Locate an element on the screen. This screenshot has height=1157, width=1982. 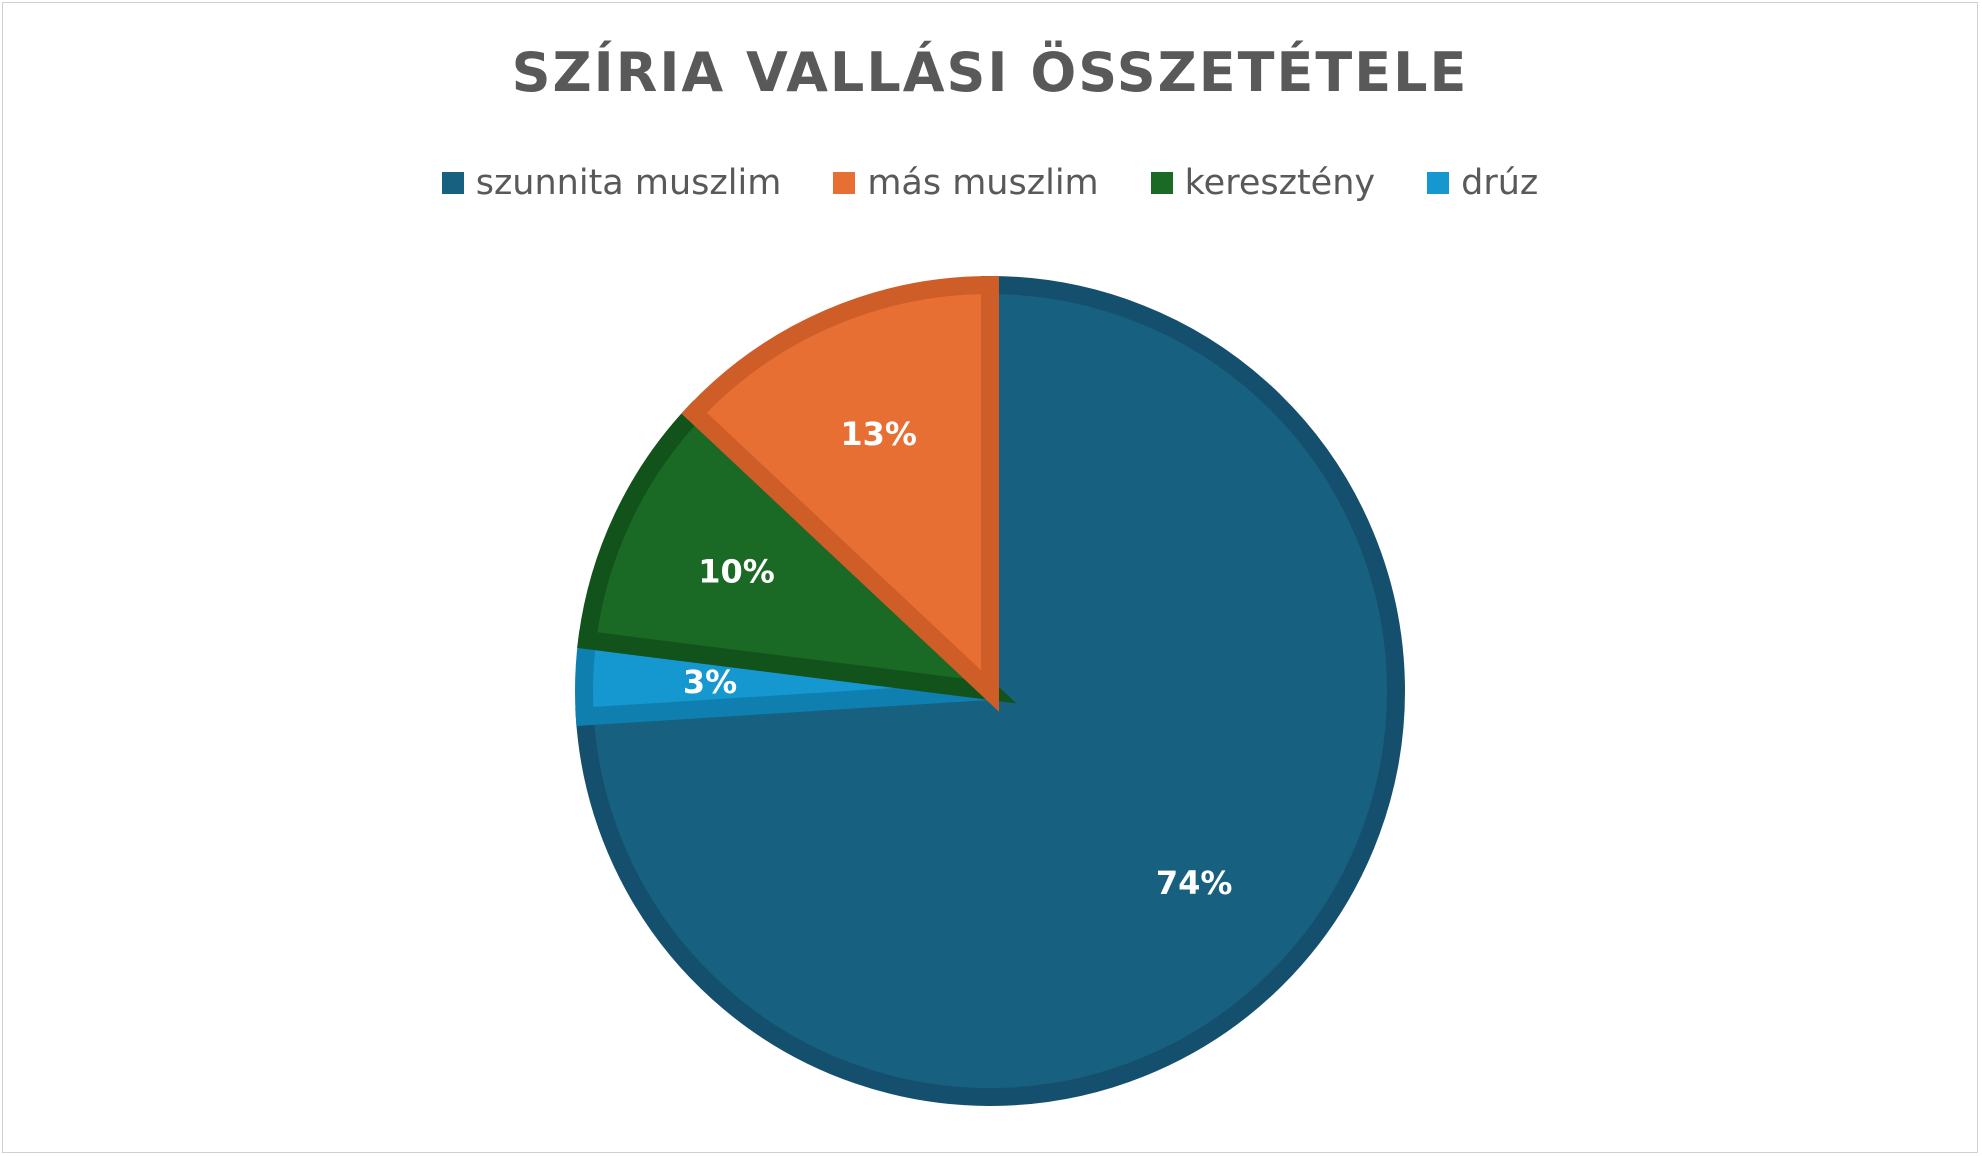
legend-item-mas-muszlim: más muszlim is located at coordinates (966, 183).